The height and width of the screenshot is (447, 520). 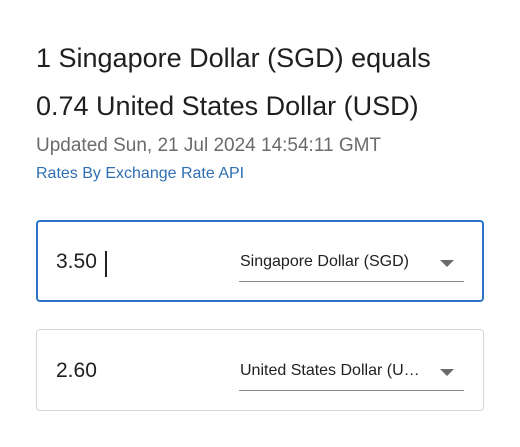 What do you see at coordinates (330, 370) in the screenshot?
I see `to-currency-value: United States Dollar (USD)` at bounding box center [330, 370].